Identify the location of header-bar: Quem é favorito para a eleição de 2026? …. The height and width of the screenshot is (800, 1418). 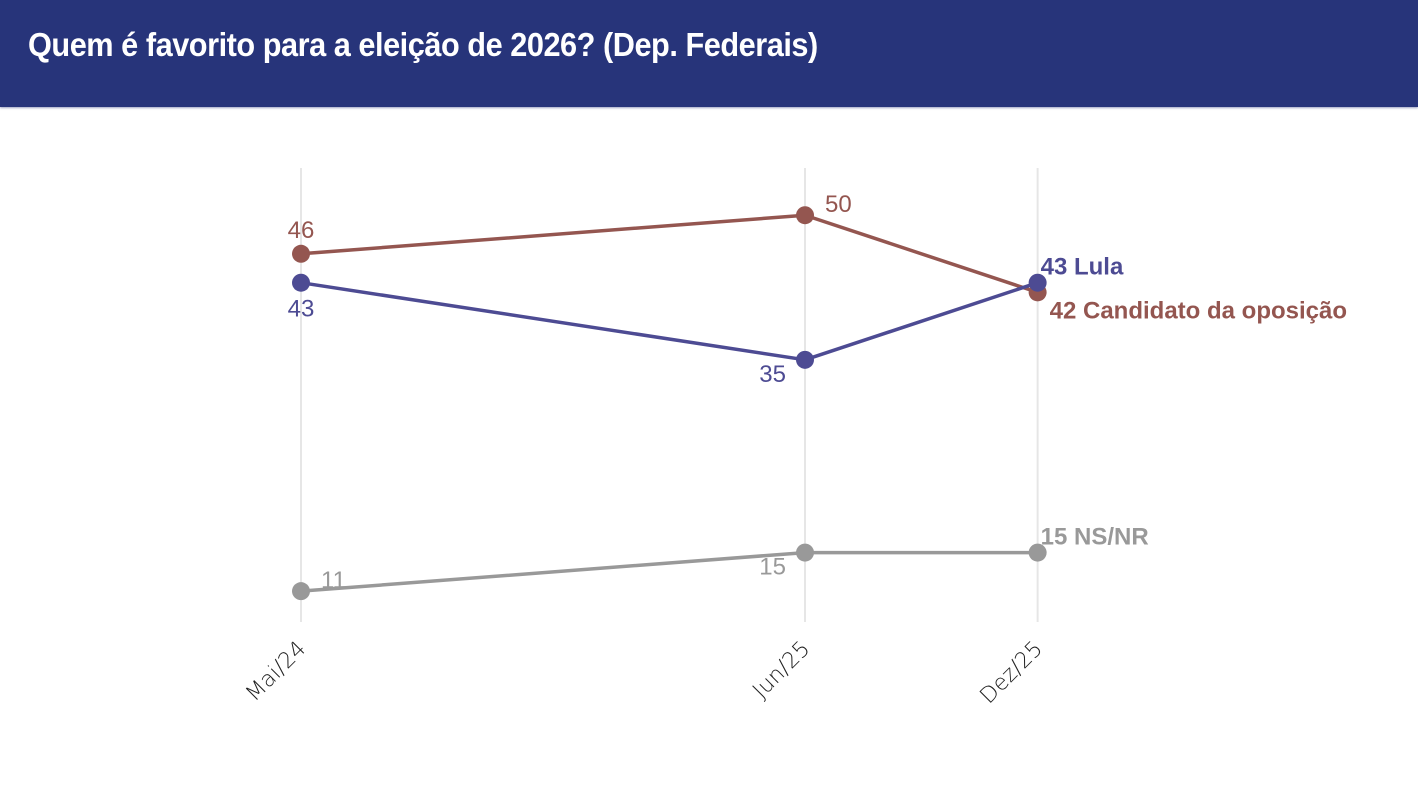
(709, 53).